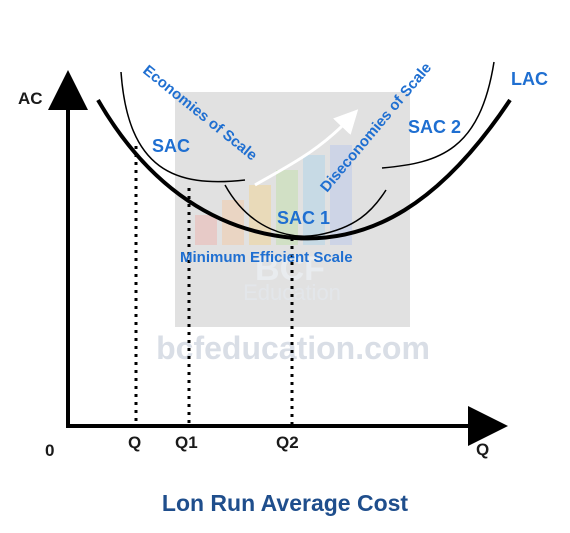 The image size is (570, 533). Describe the element at coordinates (134, 442) in the screenshot. I see `tick-label-q: Q` at that location.